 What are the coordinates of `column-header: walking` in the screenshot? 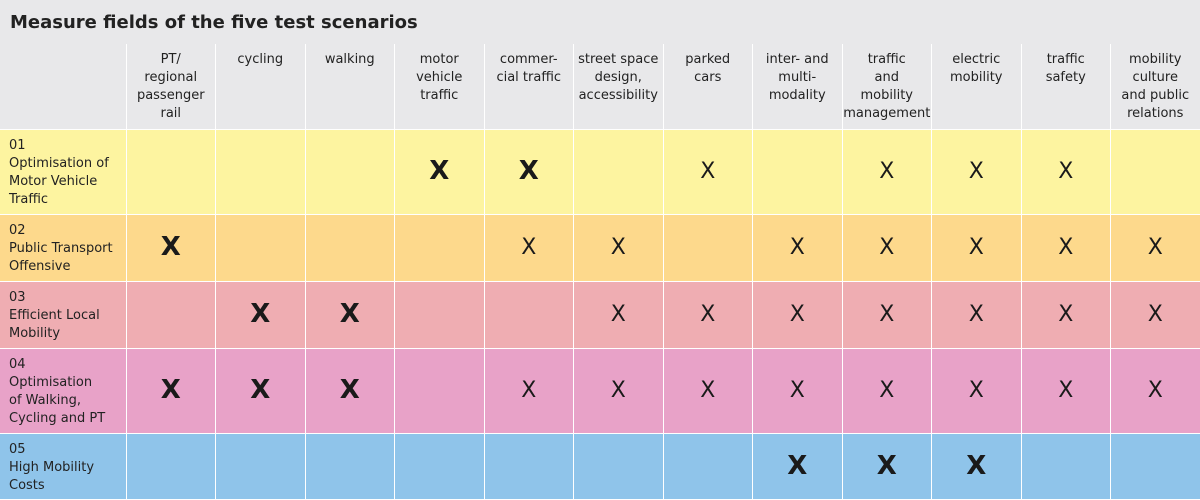 It's located at (350, 86).